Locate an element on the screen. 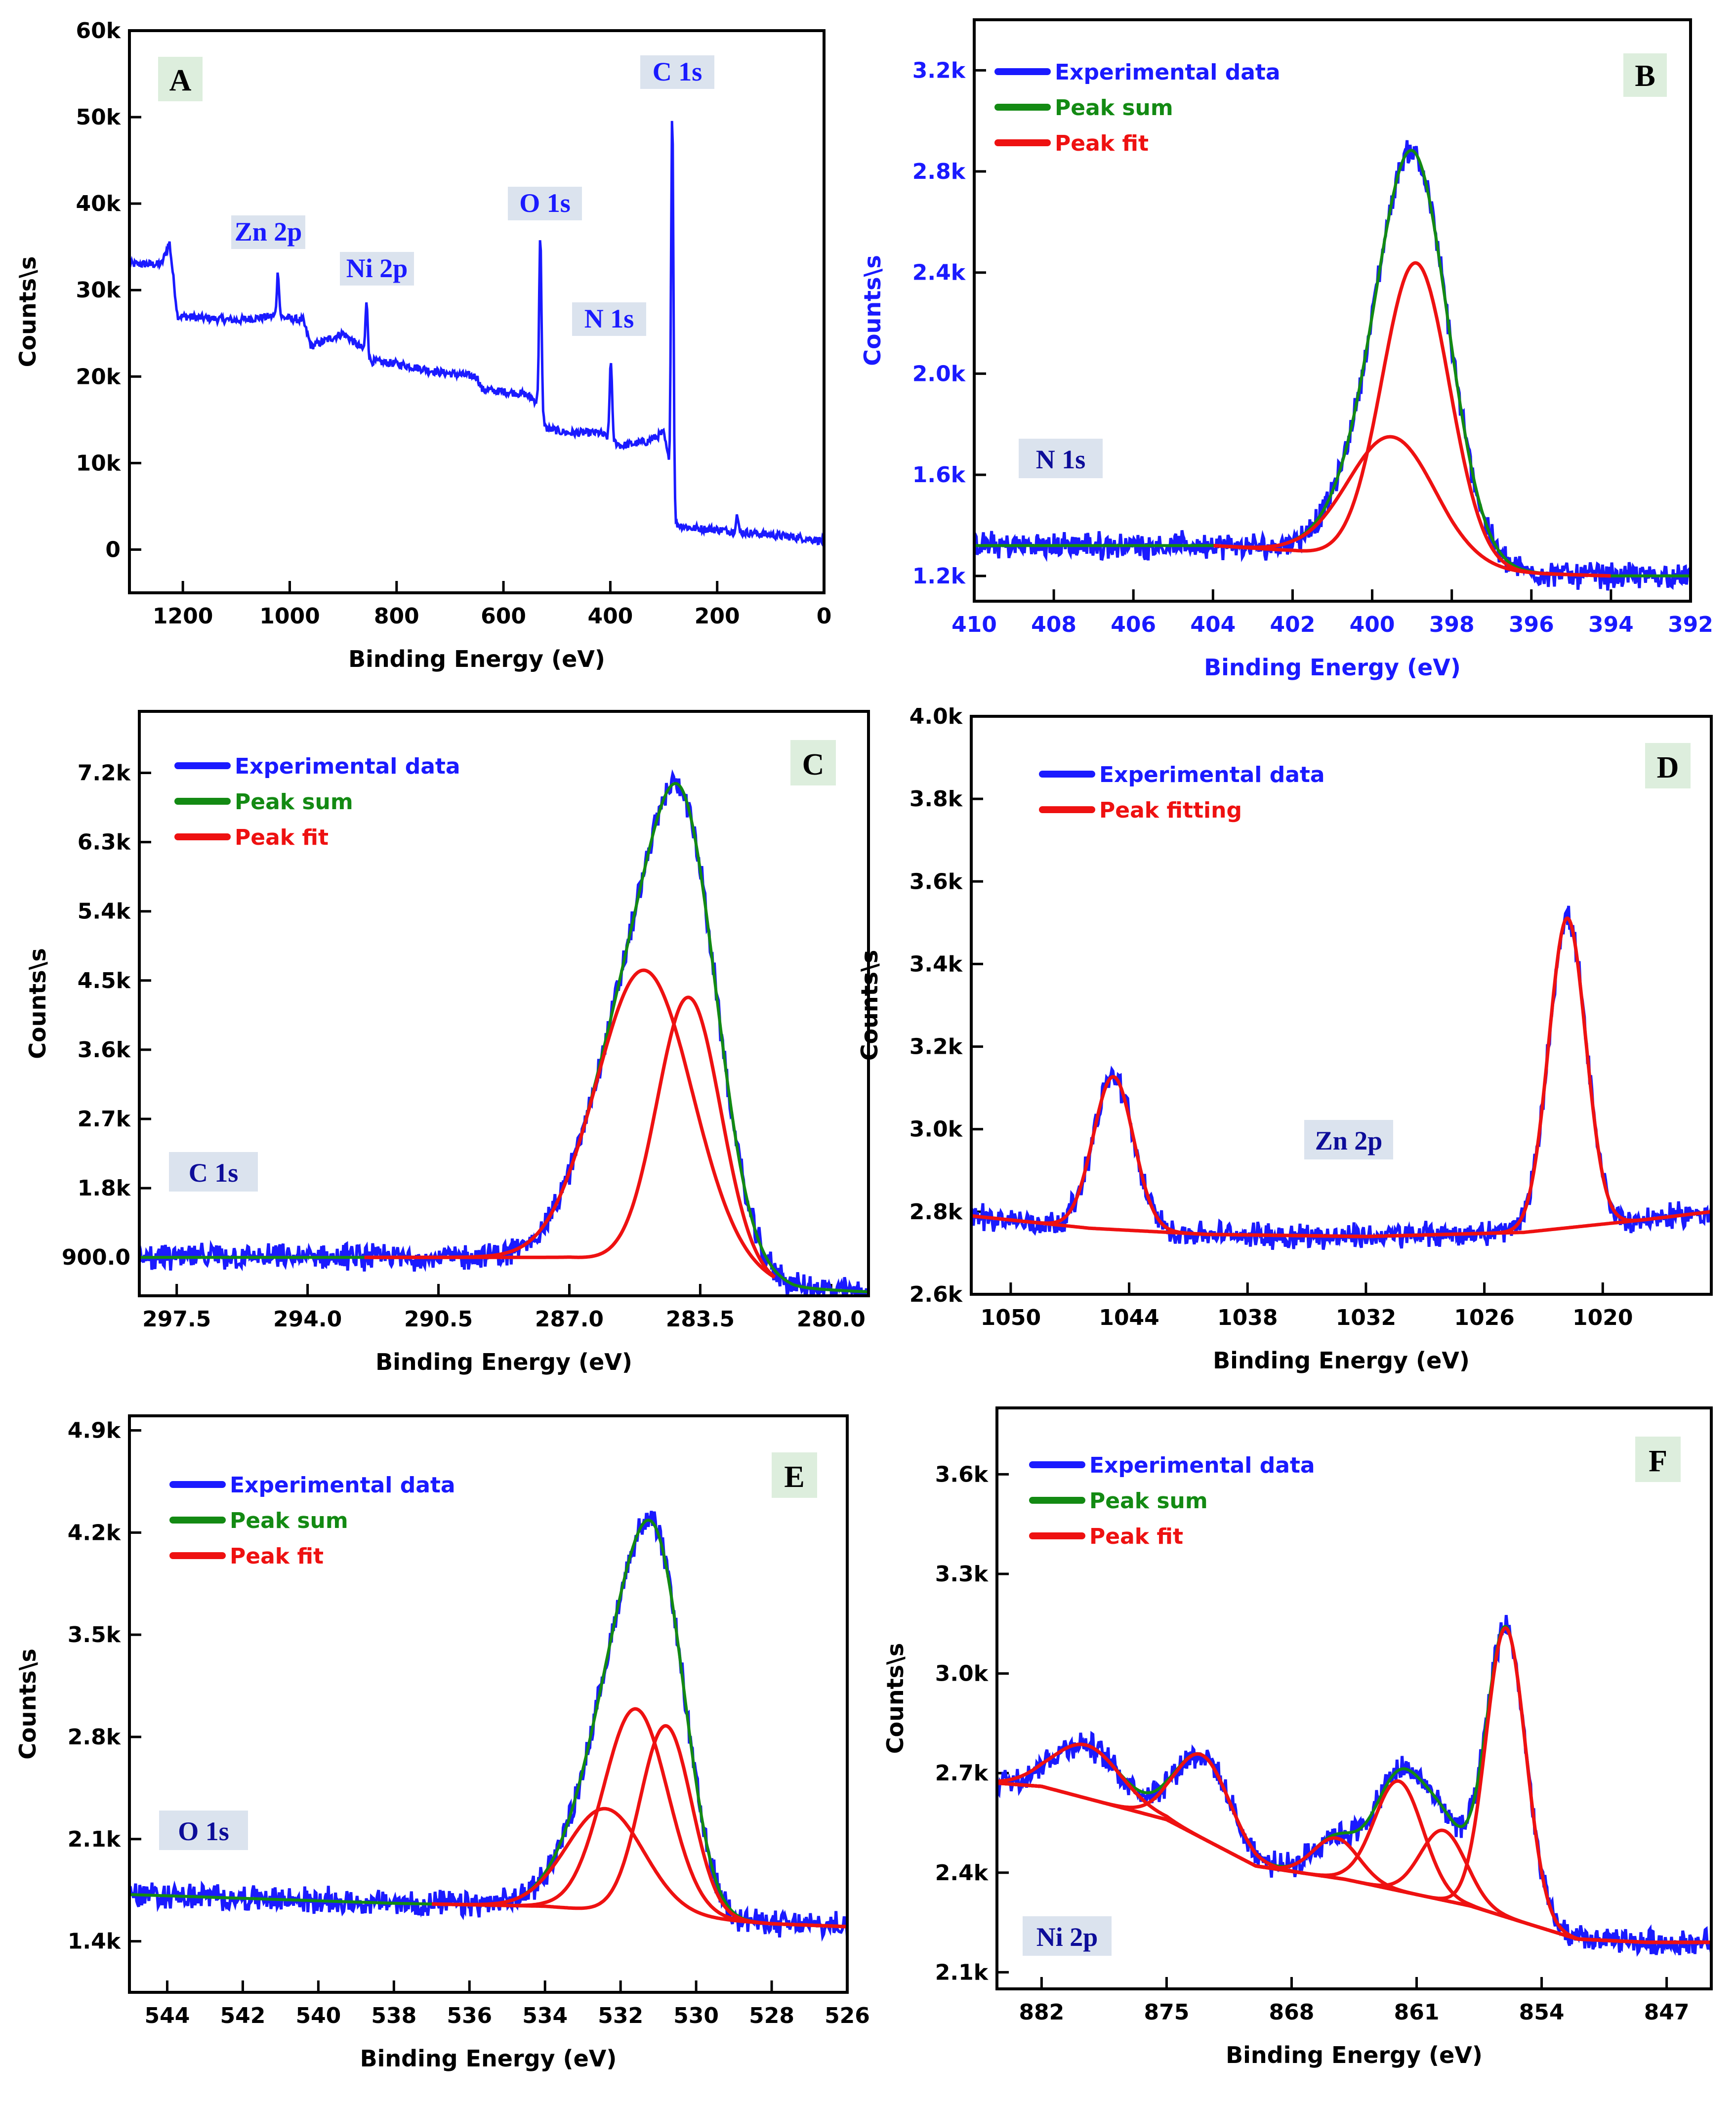 This screenshot has width=1736, height=2102. y-tick-label: 2.1k is located at coordinates (962, 1972).